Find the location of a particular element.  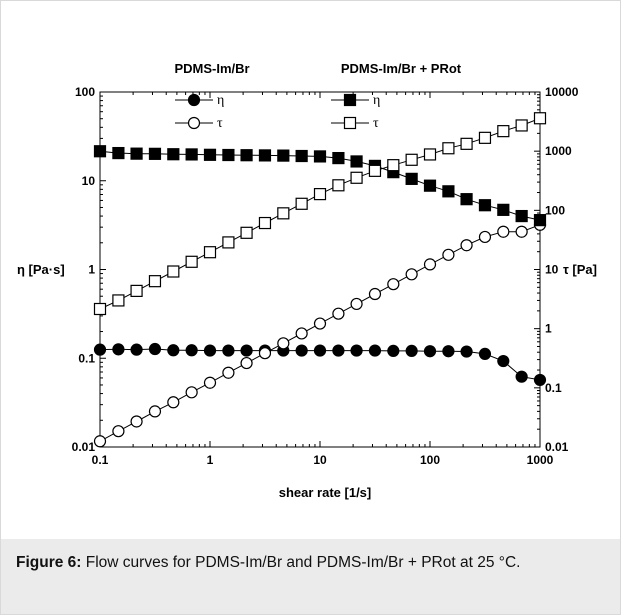

y-left-axis-title: η [Pa·s] is located at coordinates (41, 269).